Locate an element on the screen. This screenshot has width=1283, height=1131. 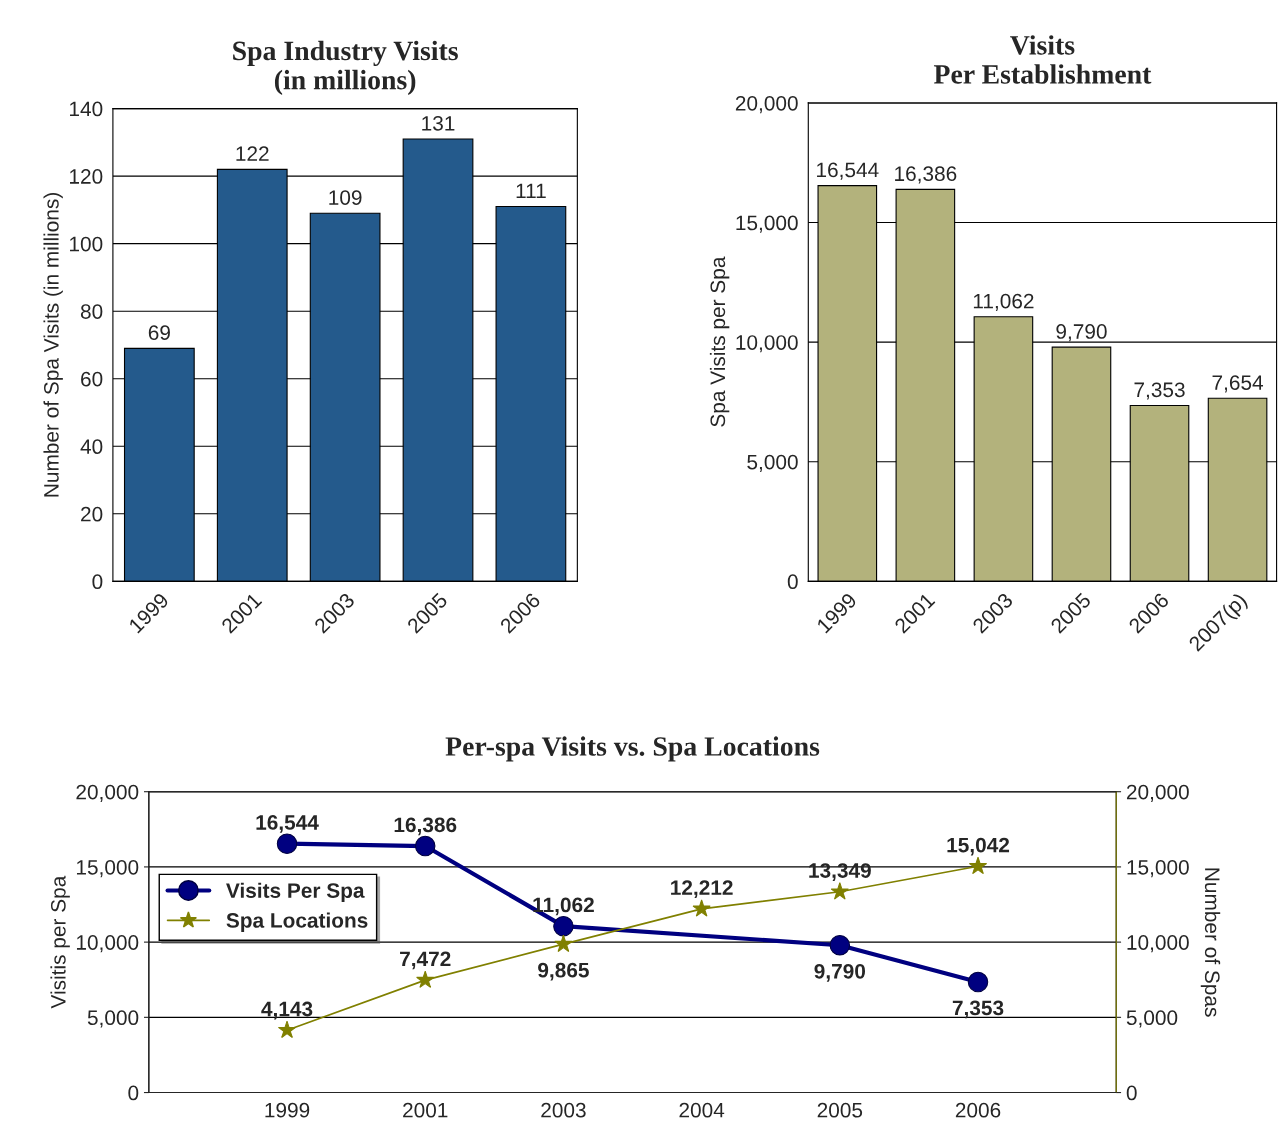
y2-tick-label: 15,000 is located at coordinates (1158, 868).